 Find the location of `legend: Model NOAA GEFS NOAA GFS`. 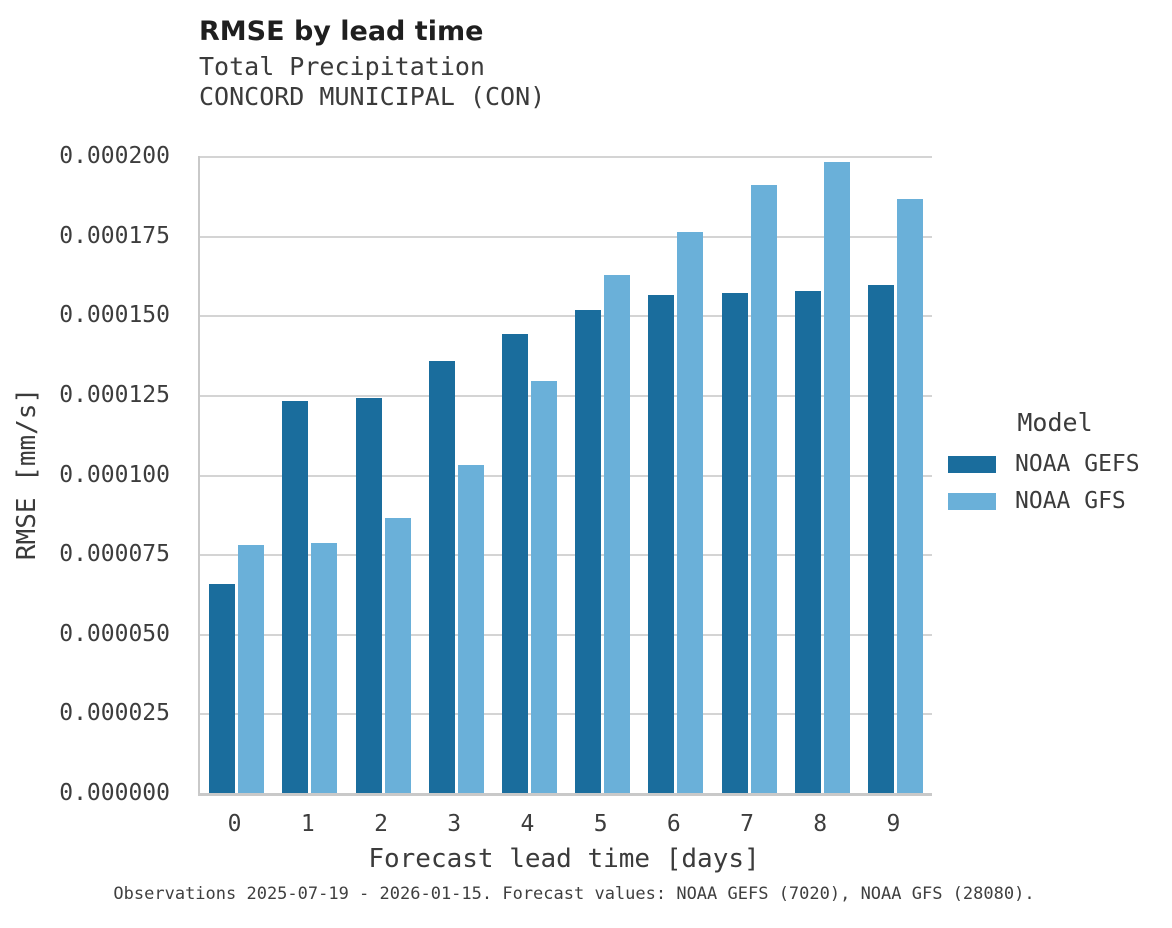

legend: Model NOAA GEFS NOAA GFS is located at coordinates (1055, 466).